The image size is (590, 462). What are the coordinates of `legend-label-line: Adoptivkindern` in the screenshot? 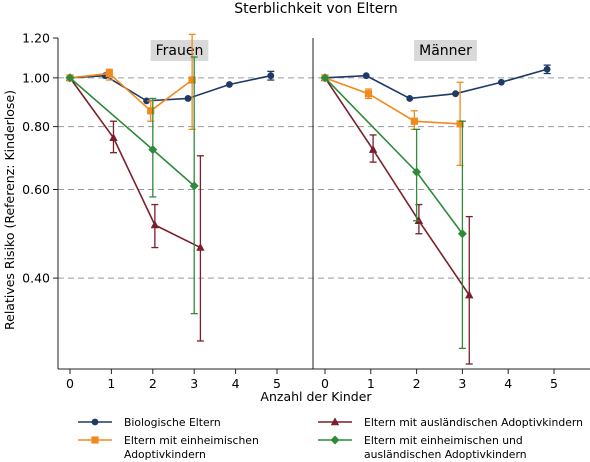 It's located at (165, 454).